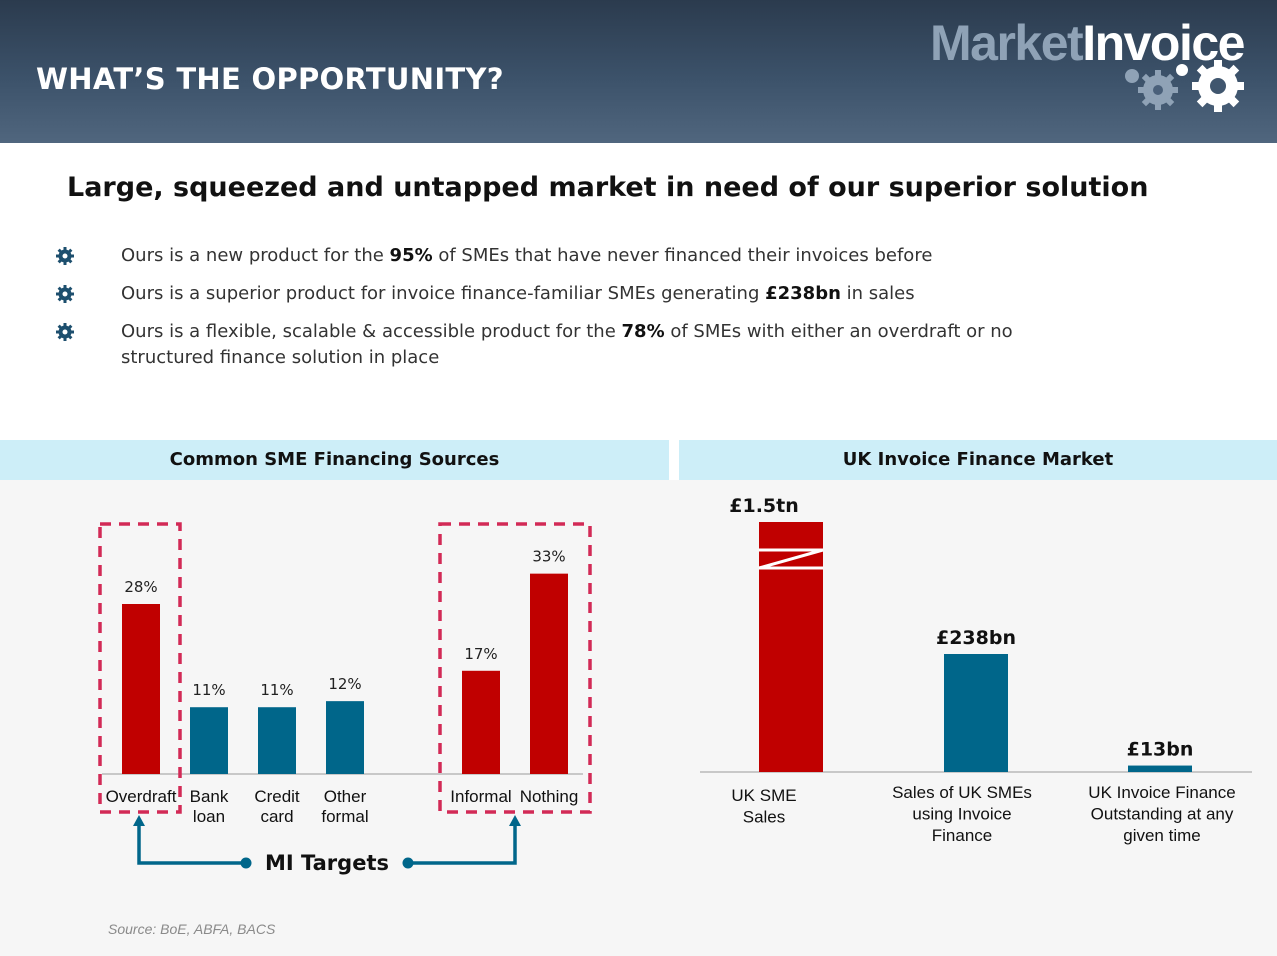  What do you see at coordinates (978, 460) in the screenshot?
I see `right-chart-title: UK Invoice Finance Market` at bounding box center [978, 460].